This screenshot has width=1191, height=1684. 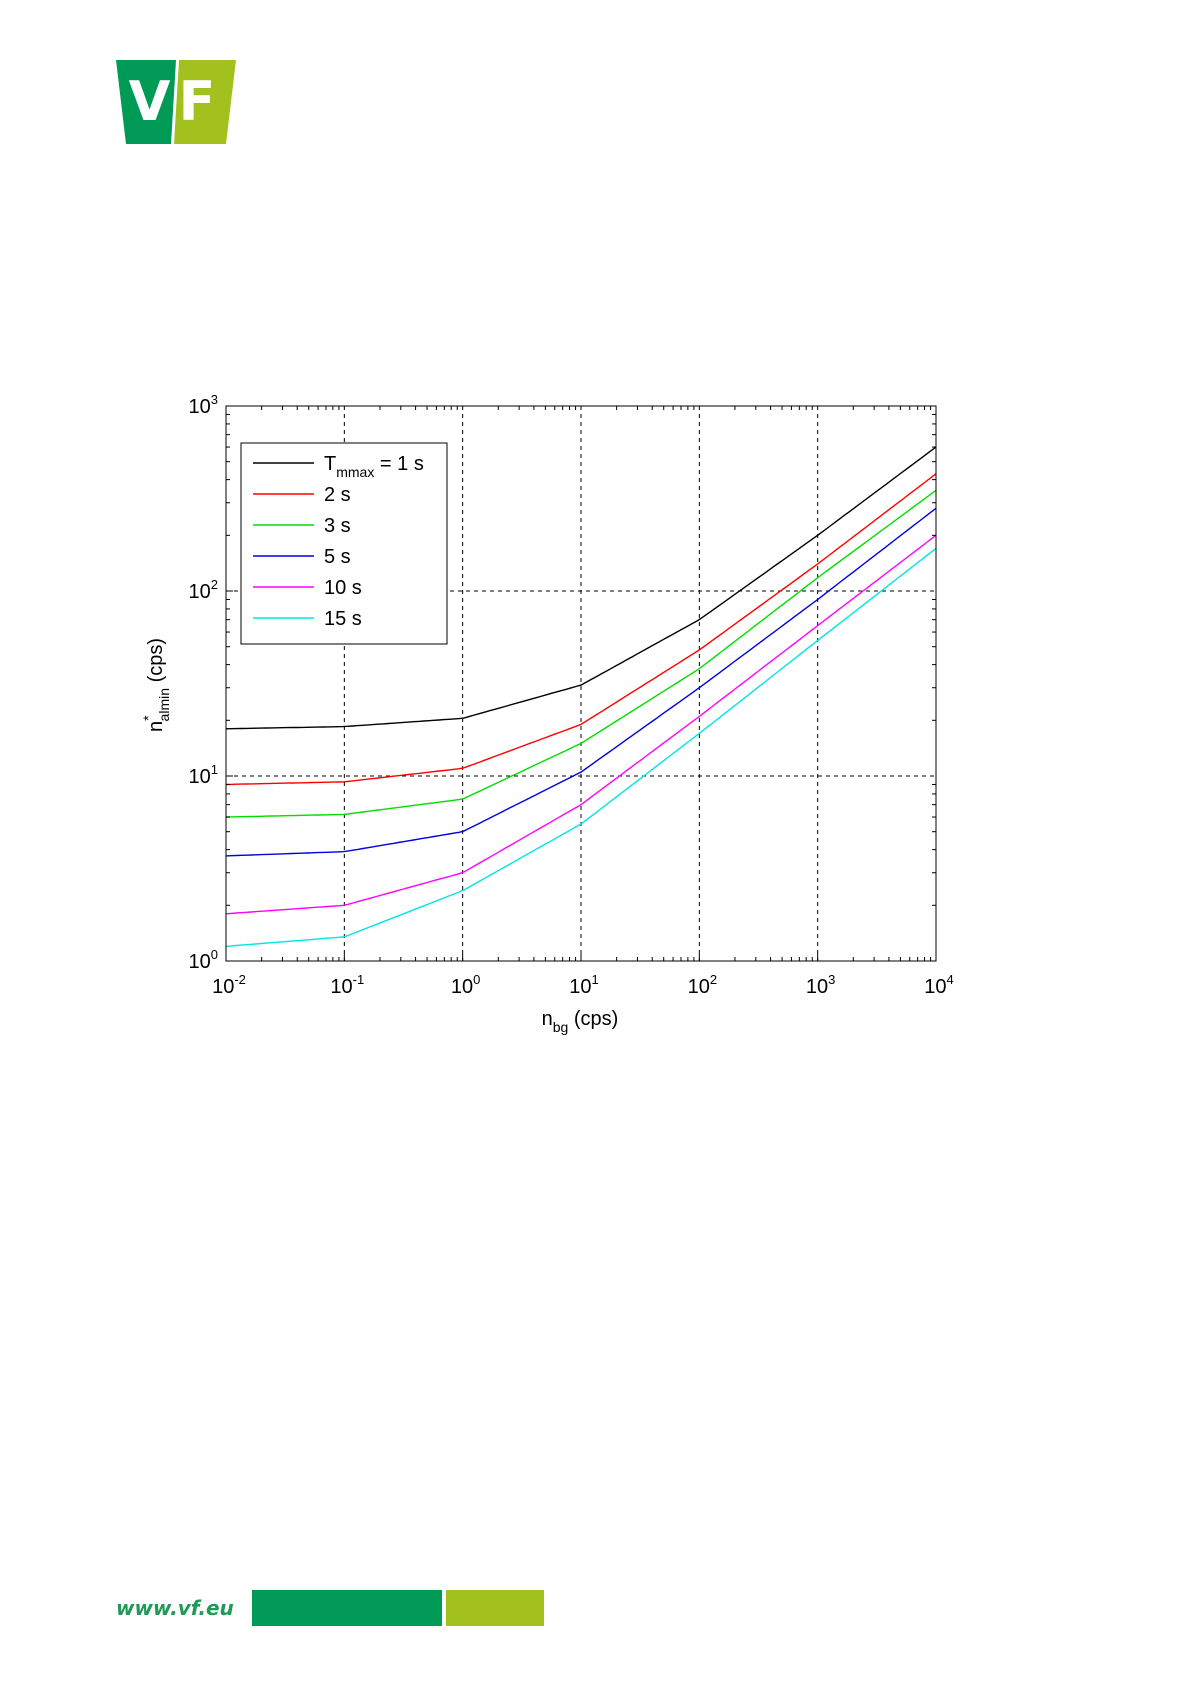 What do you see at coordinates (495, 1608) in the screenshot?
I see `footer-lime-bar` at bounding box center [495, 1608].